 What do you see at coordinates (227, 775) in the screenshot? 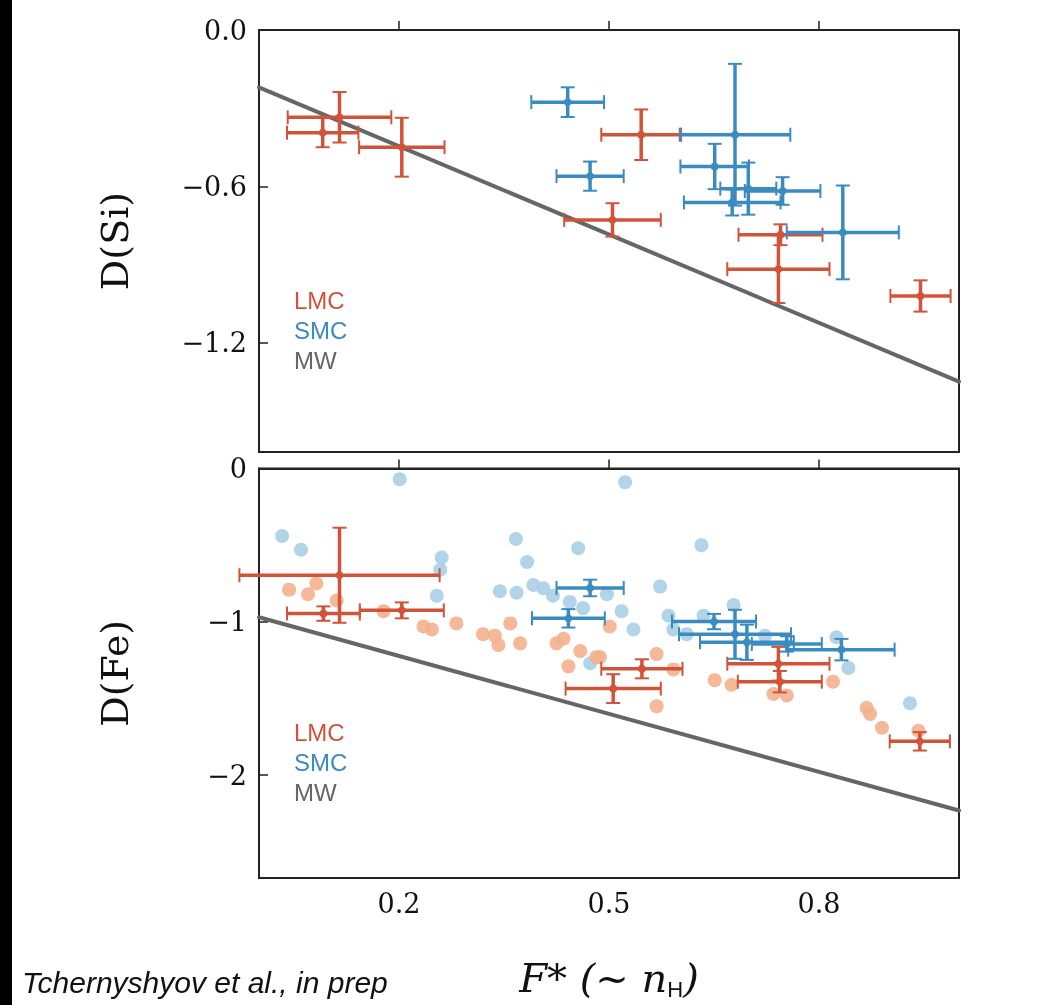
I see `y-tick-label: −2` at bounding box center [227, 775].